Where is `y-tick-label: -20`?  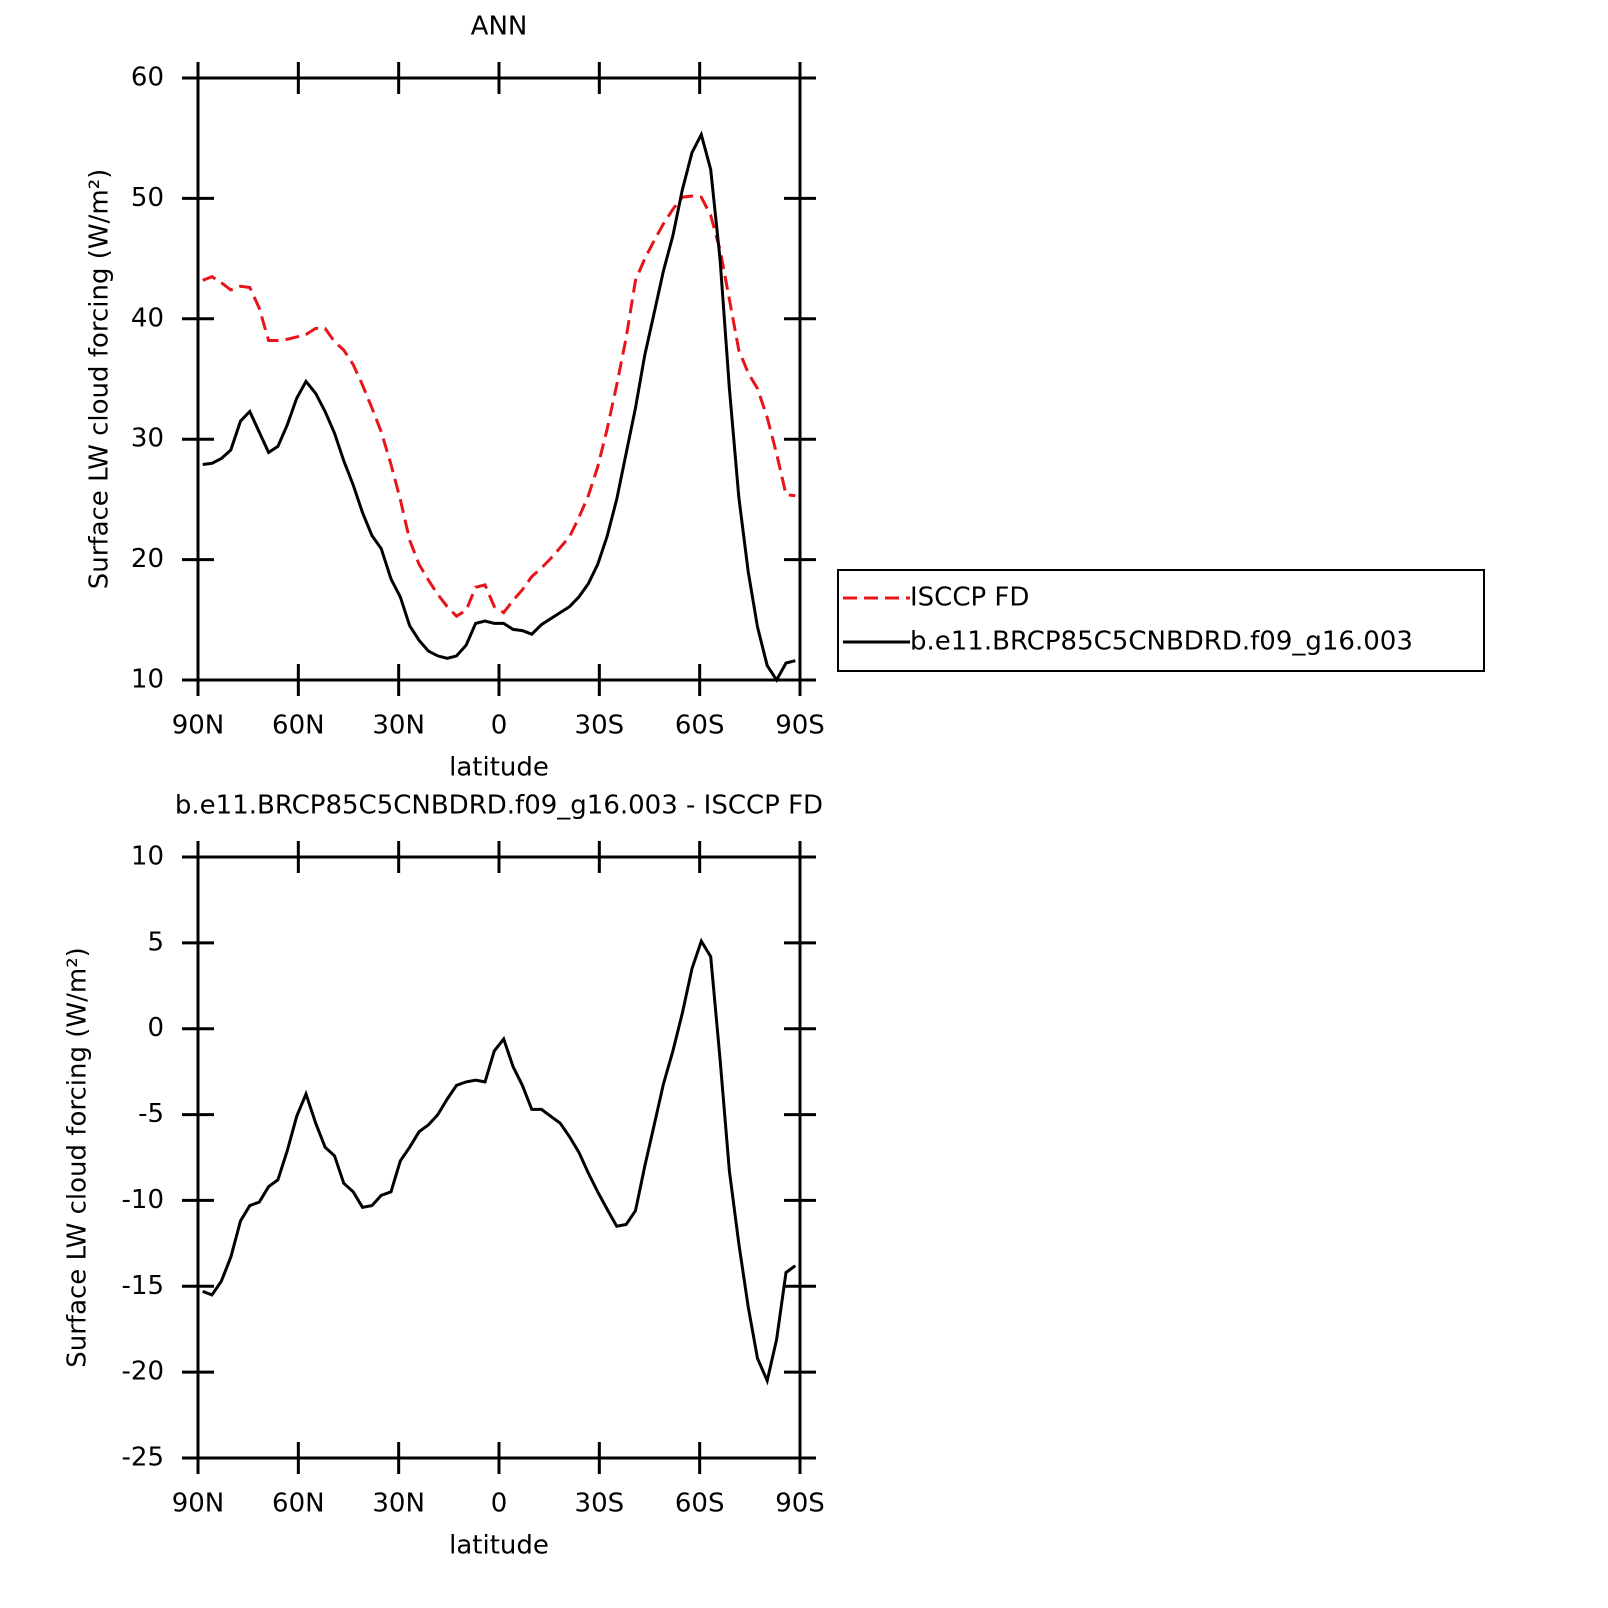 y-tick-label: -20 is located at coordinates (143, 1372).